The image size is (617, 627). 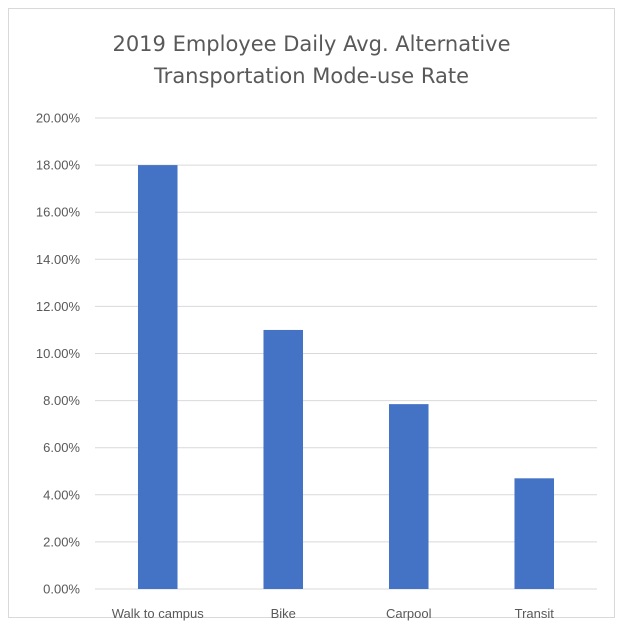 What do you see at coordinates (158, 613) in the screenshot?
I see `x-tick-label: Walk to campus` at bounding box center [158, 613].